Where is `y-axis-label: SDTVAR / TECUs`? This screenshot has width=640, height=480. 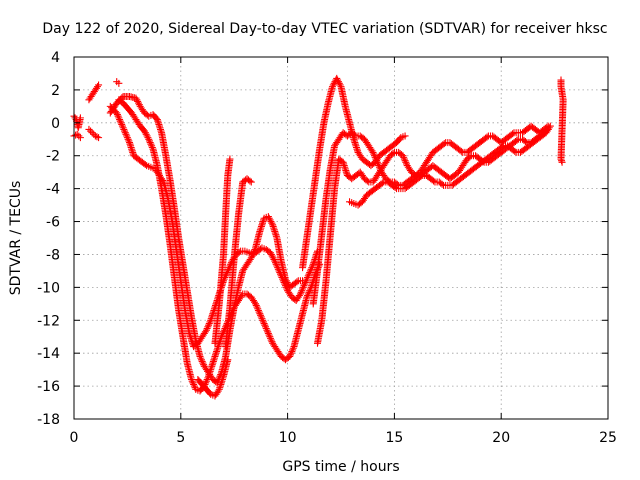
y-axis-label: SDTVAR / TECUs is located at coordinates (16, 238).